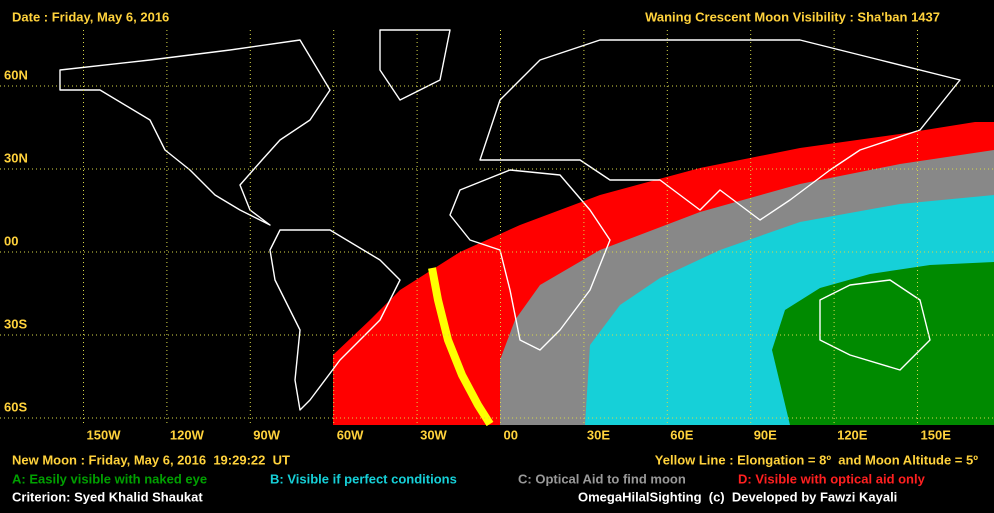 The image size is (994, 513). I want to click on criterion: Criterion: Syed Khalid Shaukat, so click(107, 496).